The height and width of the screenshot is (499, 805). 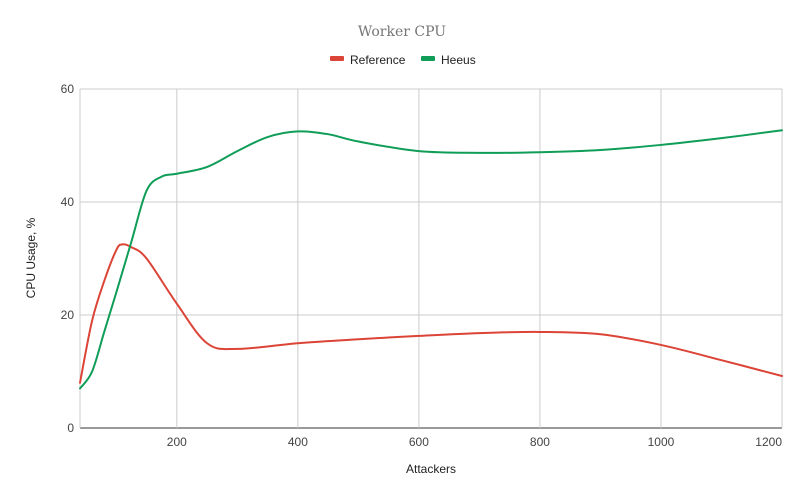 I want to click on x-tick-label: 600, so click(x=419, y=442).